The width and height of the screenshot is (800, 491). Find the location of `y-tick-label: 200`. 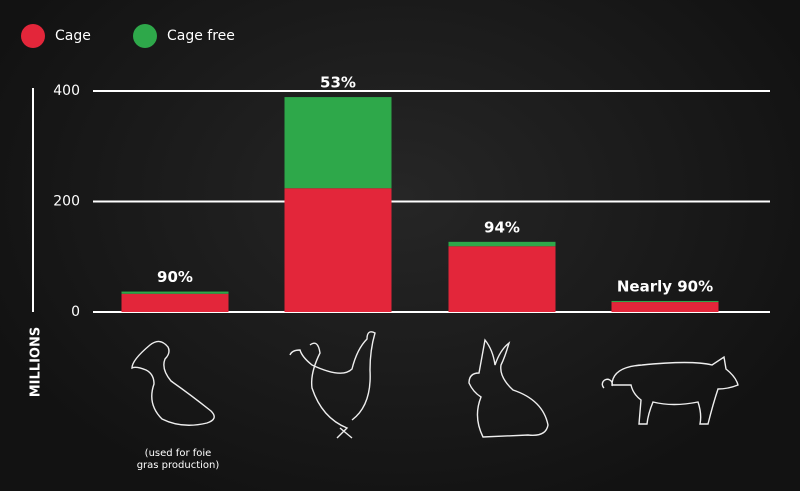

y-tick-label: 200 is located at coordinates (66, 202).